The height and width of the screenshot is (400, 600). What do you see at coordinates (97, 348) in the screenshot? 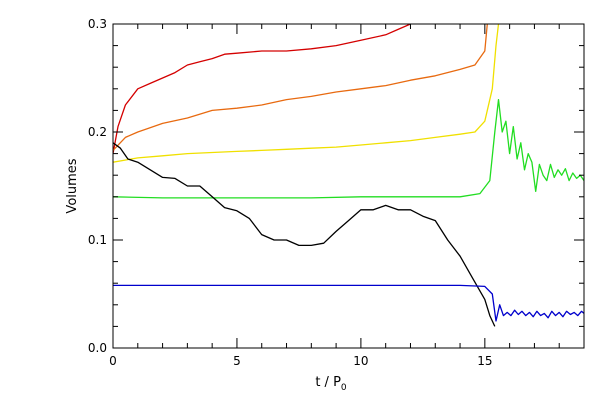
I see `y-tick-label: 0.0` at bounding box center [97, 348].